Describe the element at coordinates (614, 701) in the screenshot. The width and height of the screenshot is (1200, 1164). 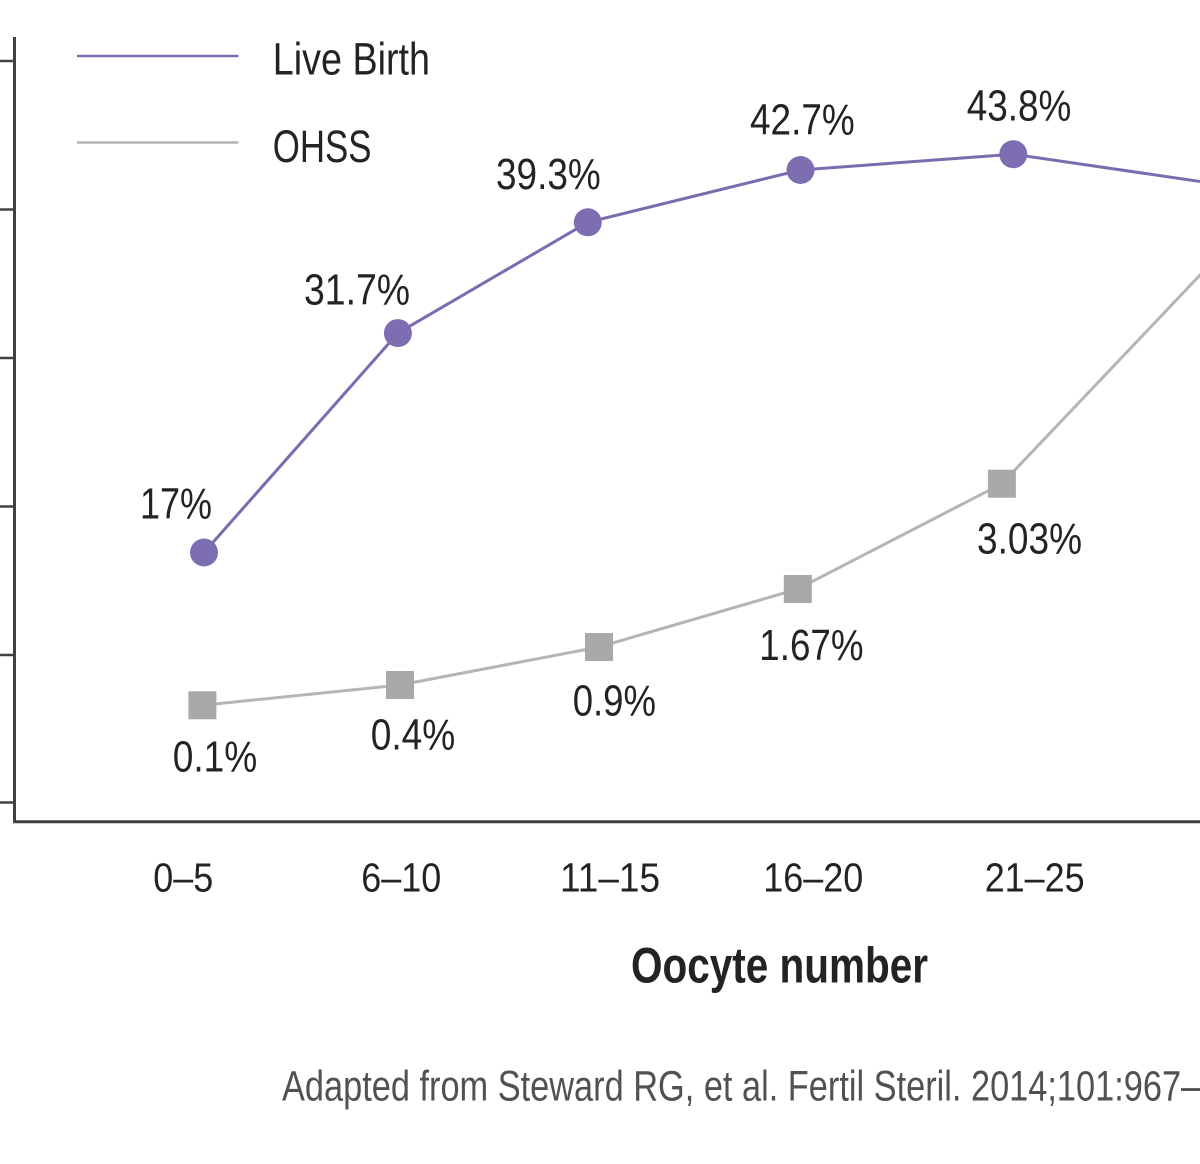
I see `svg-text: 0.9%` at that location.